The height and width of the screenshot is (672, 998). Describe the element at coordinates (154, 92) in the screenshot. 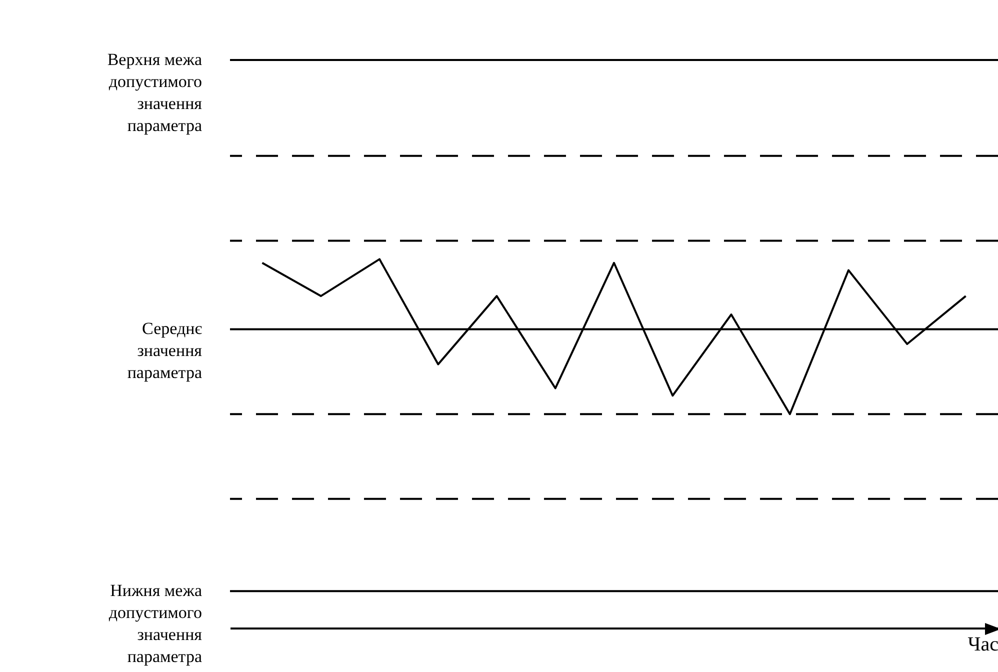

I see `ref-line-label: Верхня межа допустимого значення параметра` at that location.